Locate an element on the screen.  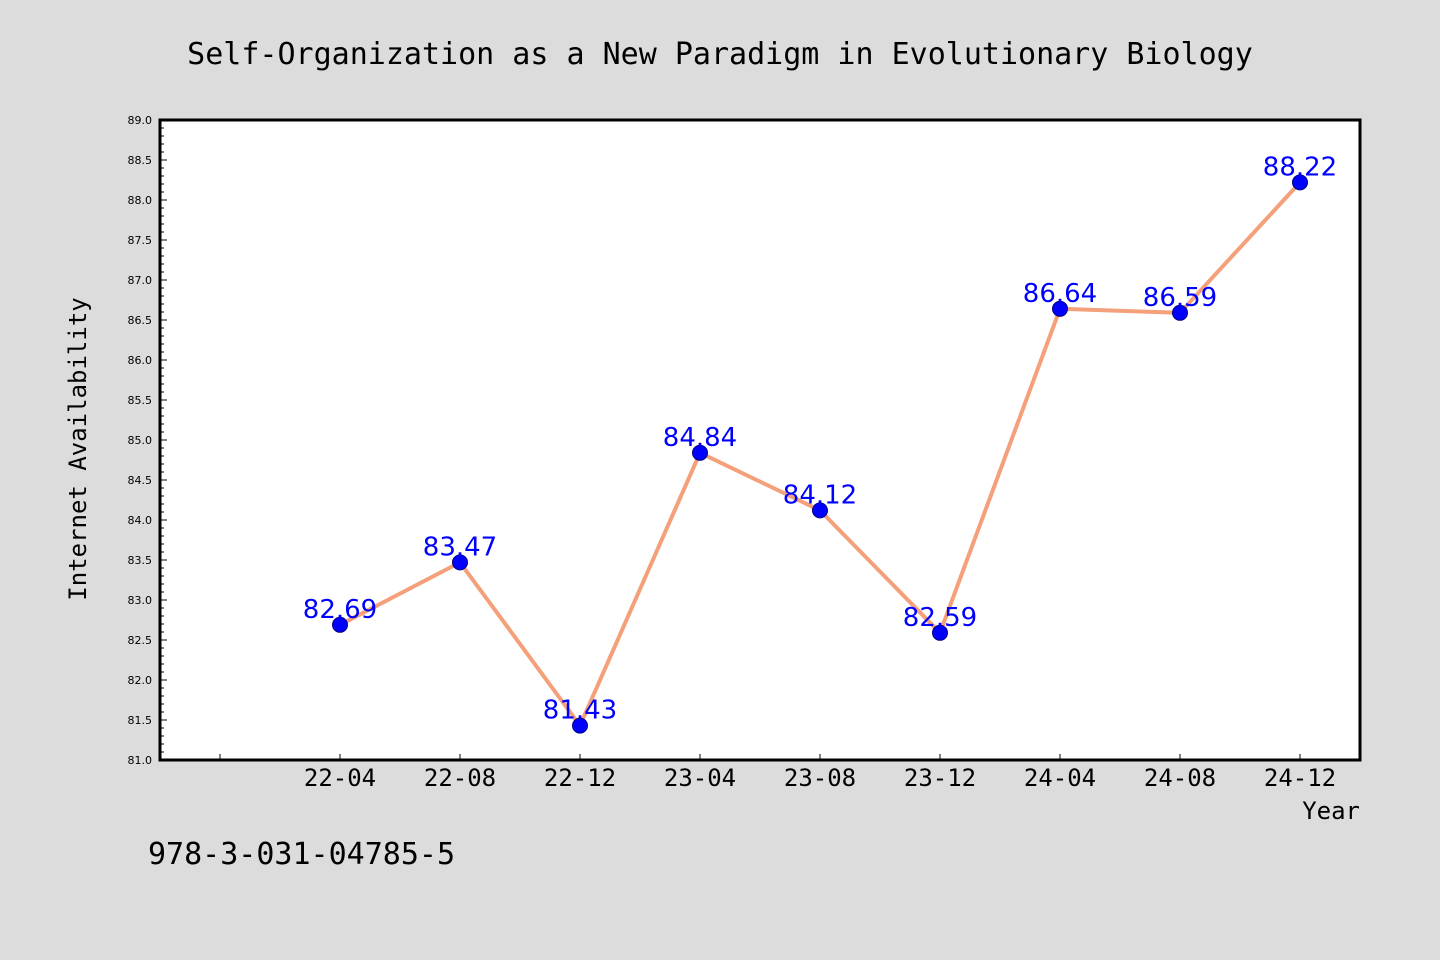
data-label: 83.47 is located at coordinates (460, 547).